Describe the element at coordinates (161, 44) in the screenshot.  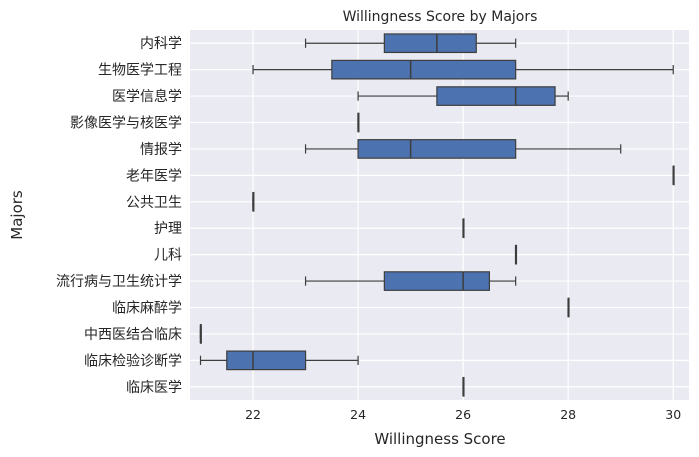
I see `y-tick-label: 内科学` at that location.